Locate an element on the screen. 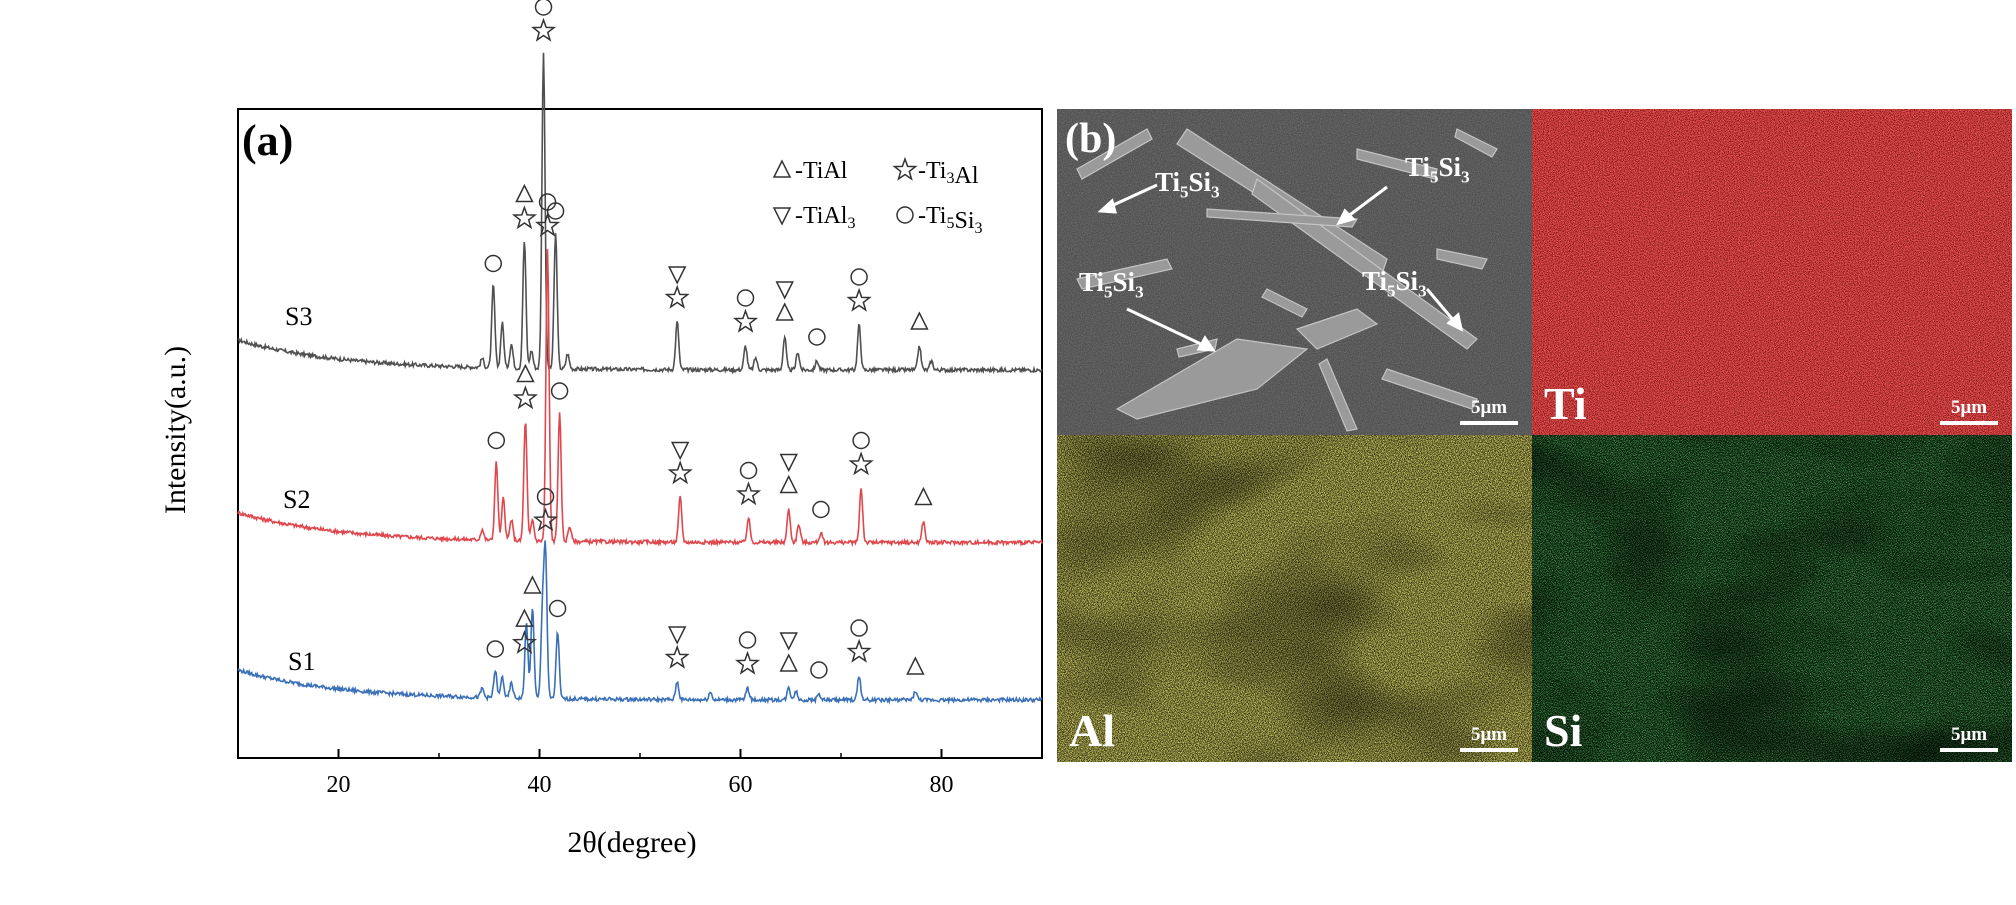  eds-map-si: Si 5μm is located at coordinates (1772, 598).